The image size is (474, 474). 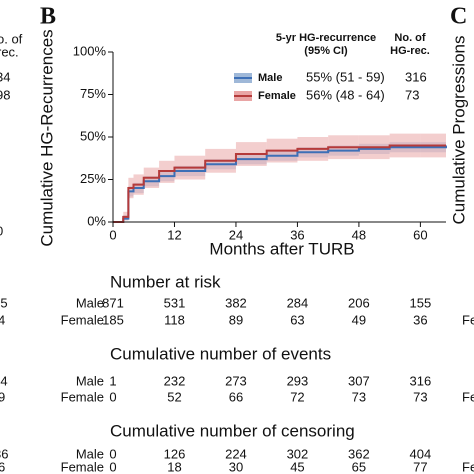 What do you see at coordinates (458, 17) in the screenshot?
I see `panel-label: C` at bounding box center [458, 17].